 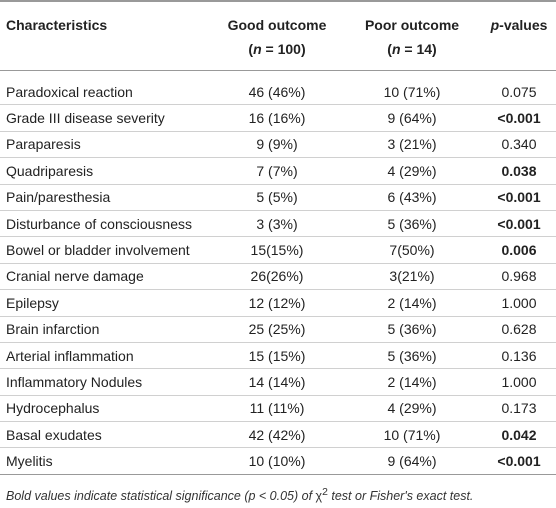 I want to click on table-row: Inflammatory Nodules 14 (14%) 2 (14%) 1.000, so click(x=278, y=382).